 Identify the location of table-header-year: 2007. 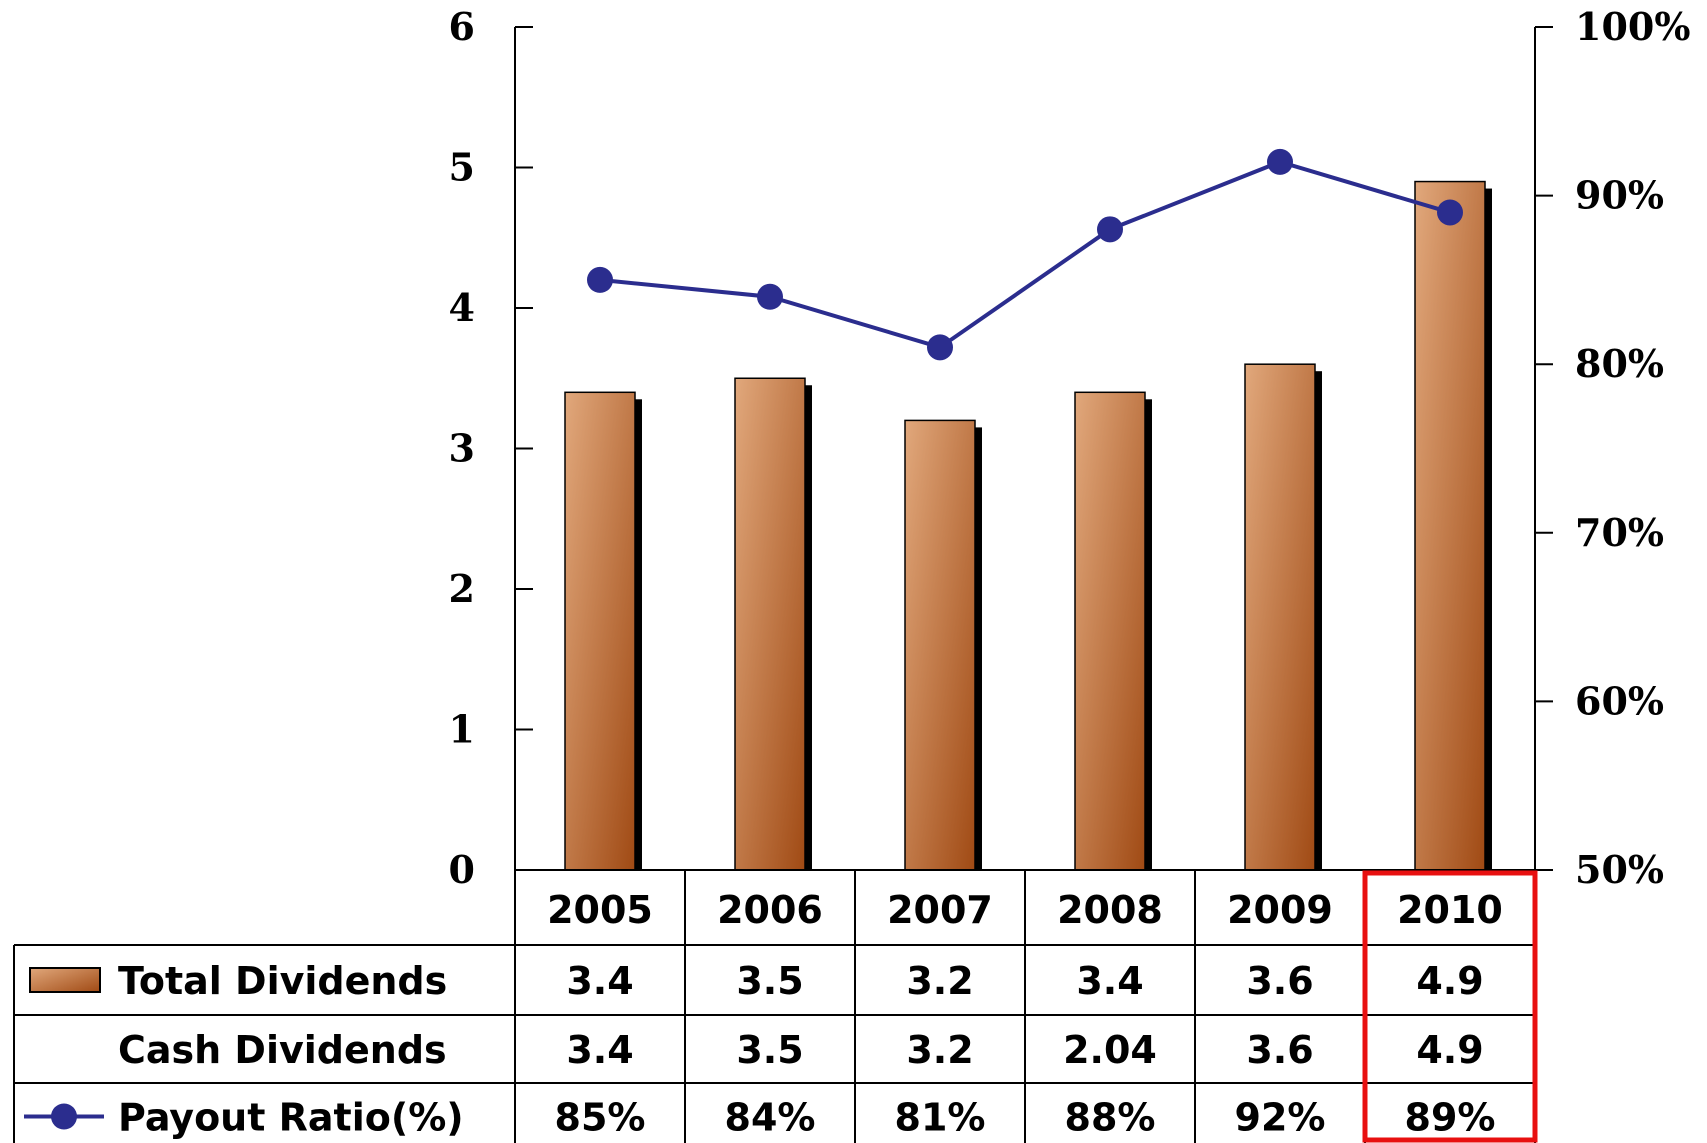
(940, 910).